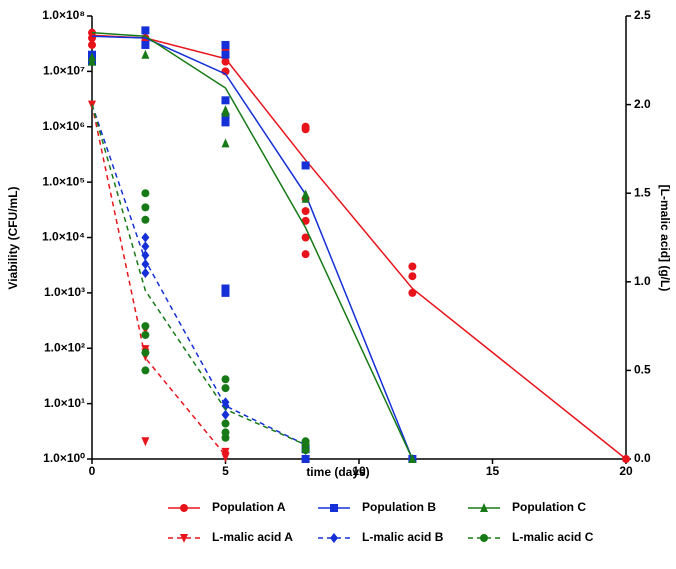 The width and height of the screenshot is (676, 569). What do you see at coordinates (399, 507) in the screenshot?
I see `legend-label: Population B` at bounding box center [399, 507].